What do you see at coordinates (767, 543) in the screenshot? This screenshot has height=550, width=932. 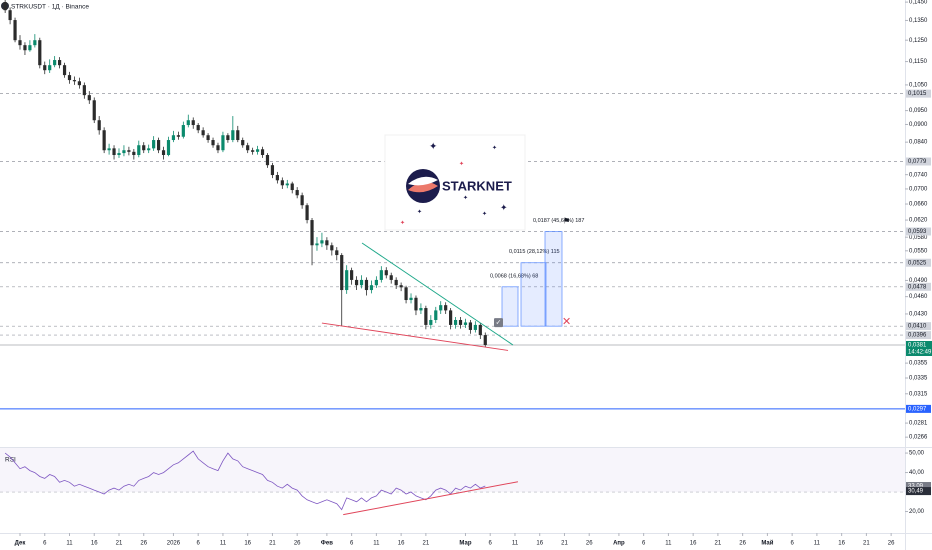 I see `x-tick-label: Май` at bounding box center [767, 543].